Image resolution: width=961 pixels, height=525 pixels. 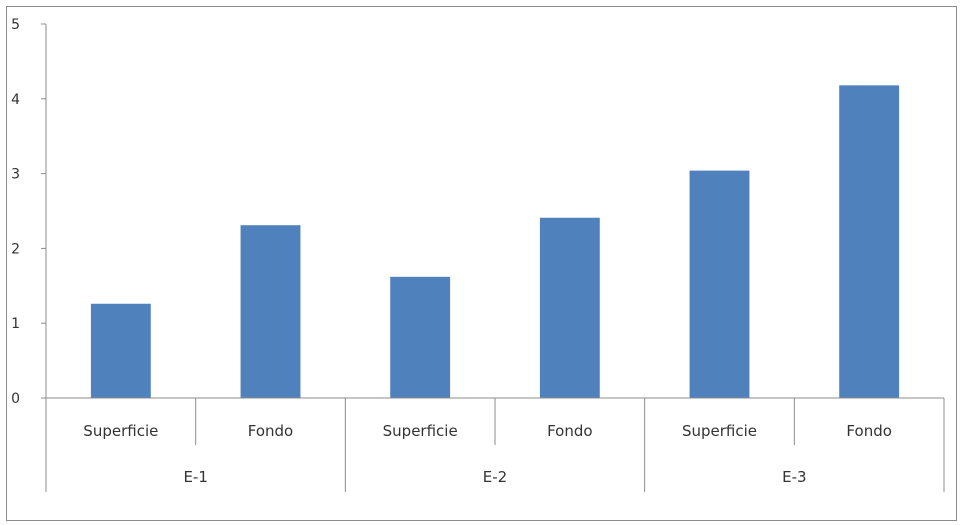 What do you see at coordinates (420, 337) in the screenshot?
I see `bar-e-2-superficie` at bounding box center [420, 337].